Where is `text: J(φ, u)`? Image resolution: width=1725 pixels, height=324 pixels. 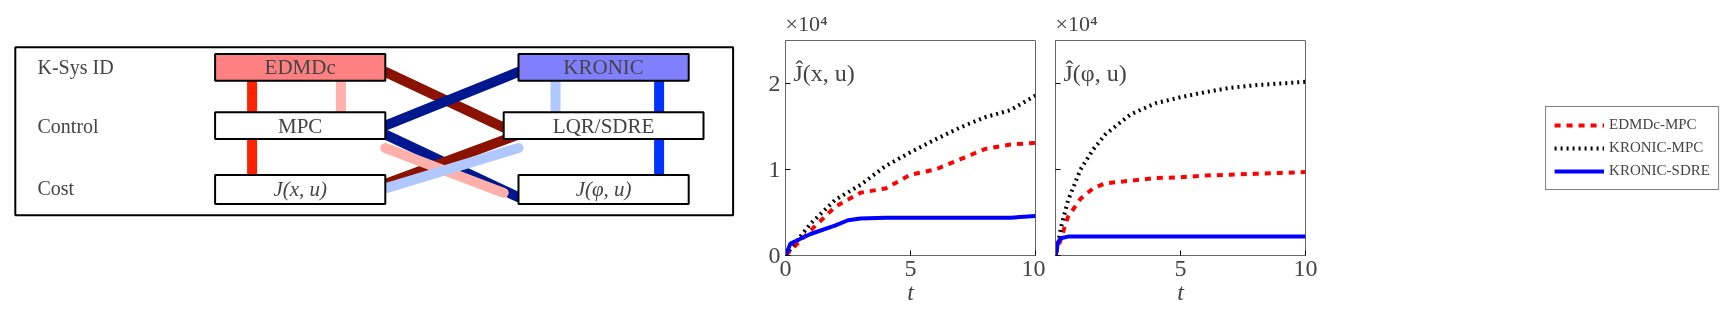 text: J(φ, u) is located at coordinates (603, 189).